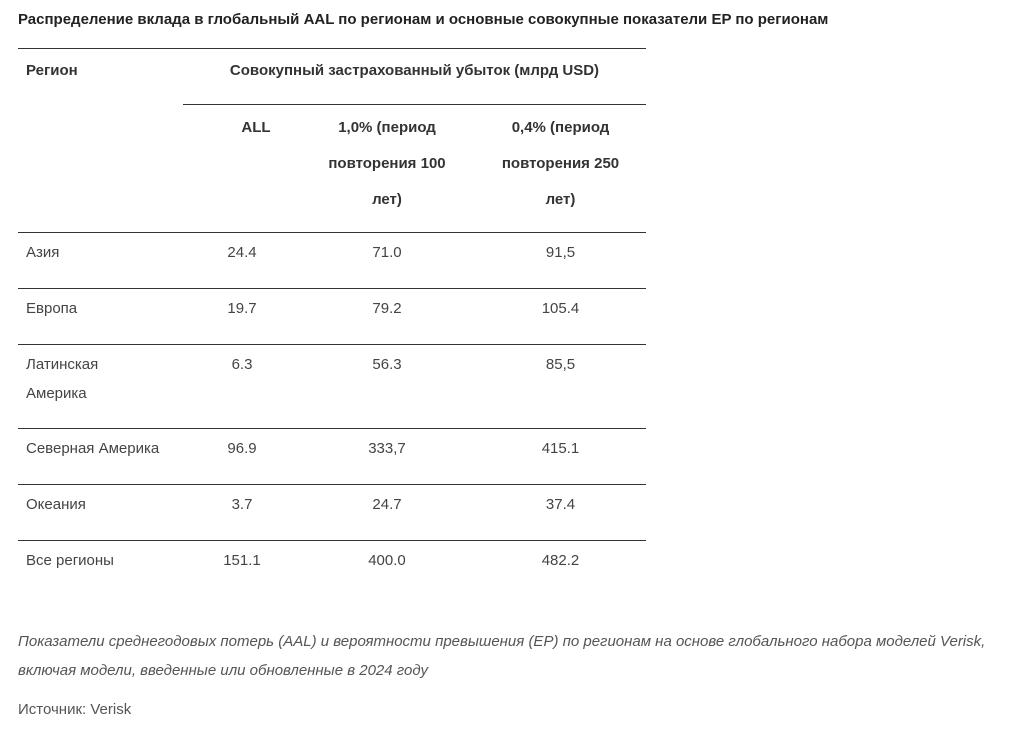 The image size is (1024, 731). What do you see at coordinates (387, 364) in the screenshot?
I see `row-ep100: 56.3` at bounding box center [387, 364].